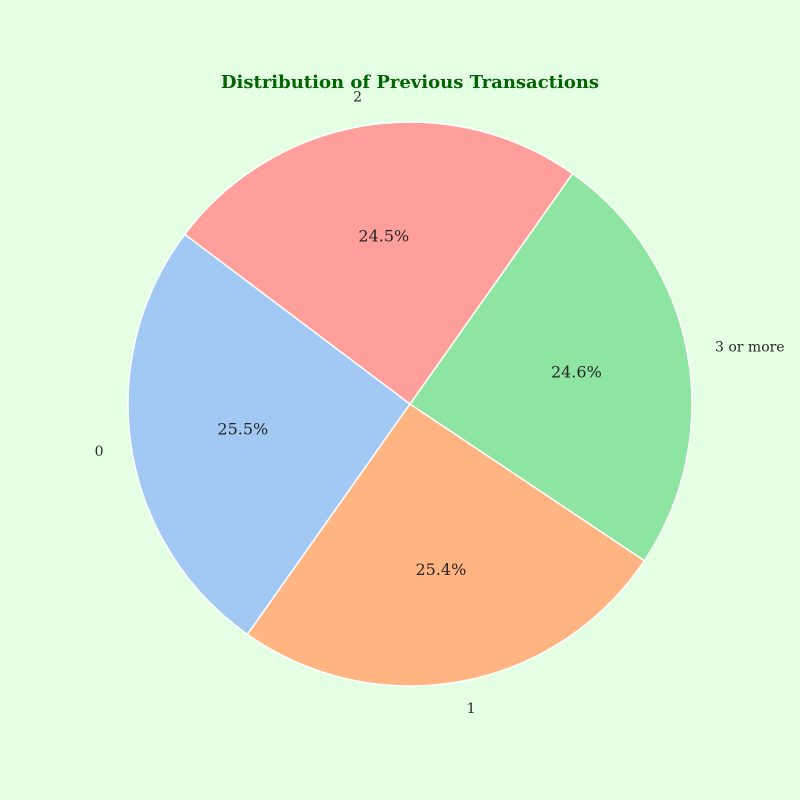  I want to click on slice-category-label: 3 or more, so click(750, 347).